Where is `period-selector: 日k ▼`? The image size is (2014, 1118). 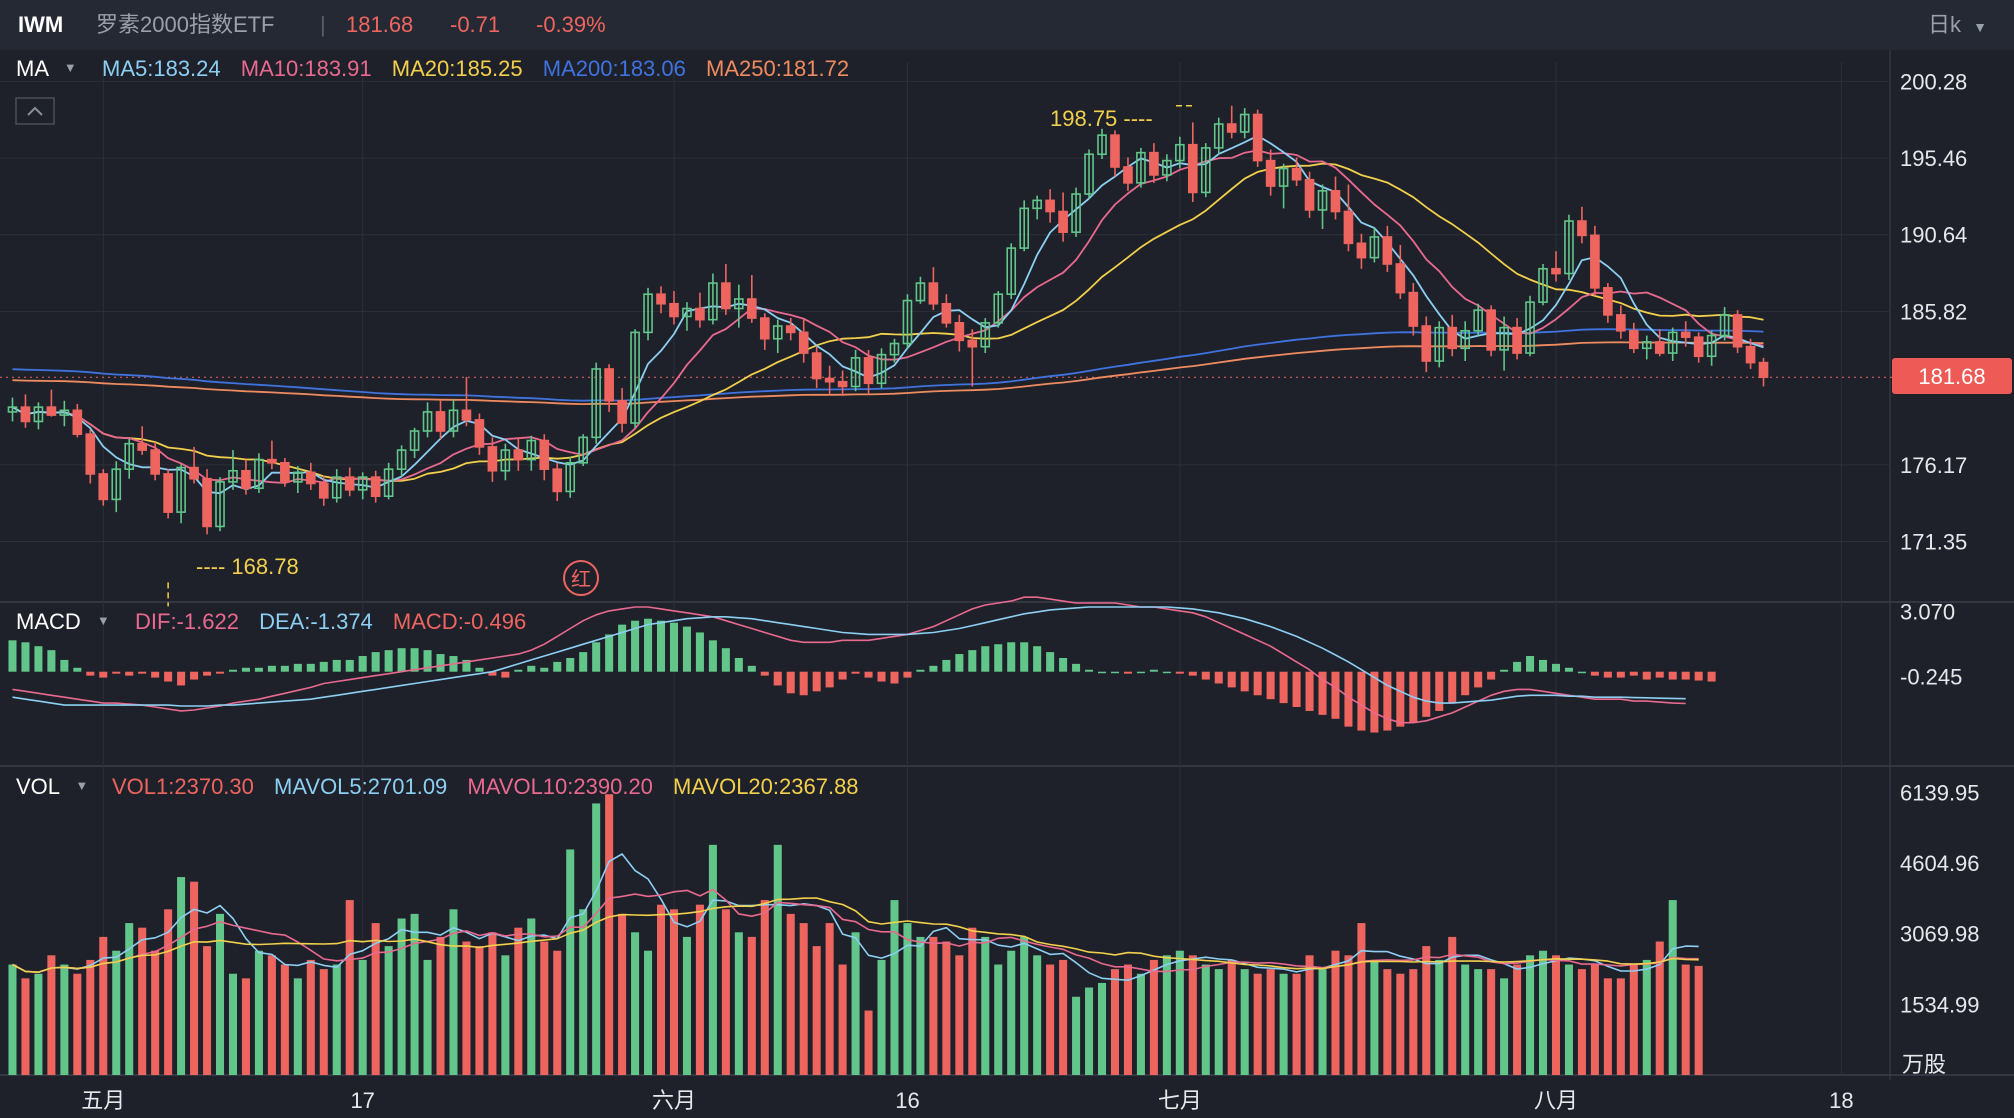
period-selector: 日k ▼ is located at coordinates (1957, 26).